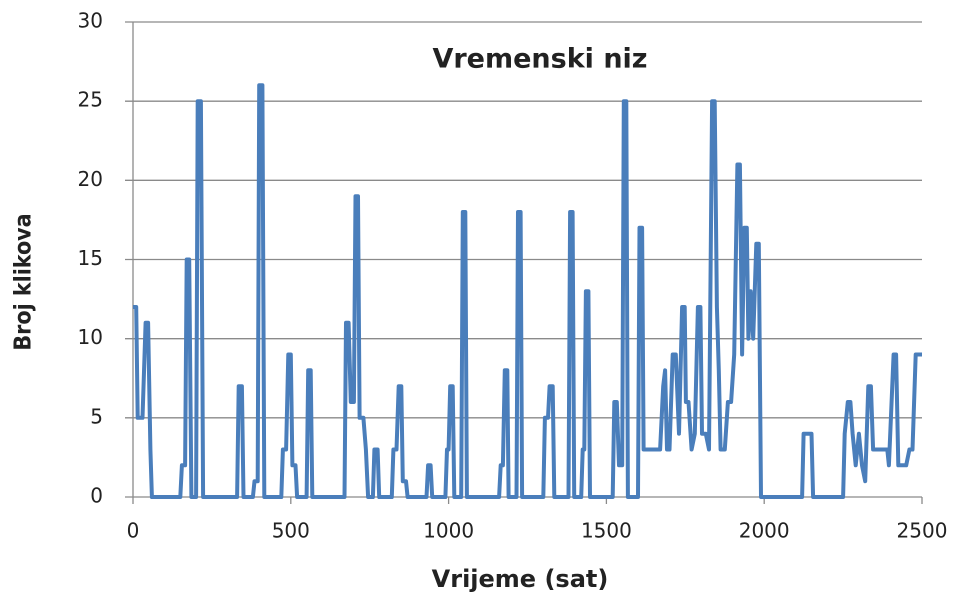 This screenshot has height=599, width=965. What do you see at coordinates (24, 281) in the screenshot?
I see `y-axis-label: Broj klikova` at bounding box center [24, 281].